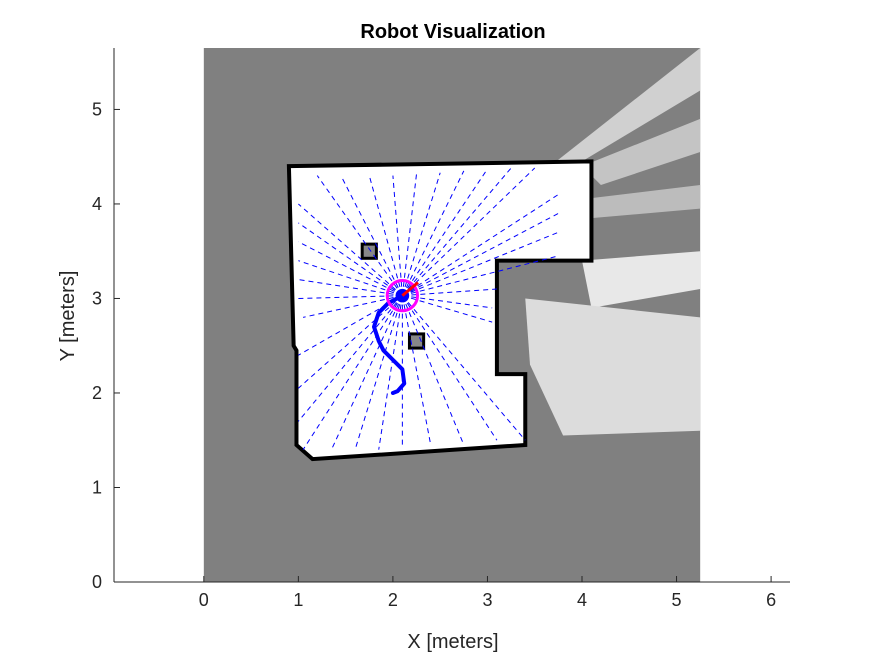 The image size is (875, 656). I want to click on x-tick-label: 5, so click(677, 600).